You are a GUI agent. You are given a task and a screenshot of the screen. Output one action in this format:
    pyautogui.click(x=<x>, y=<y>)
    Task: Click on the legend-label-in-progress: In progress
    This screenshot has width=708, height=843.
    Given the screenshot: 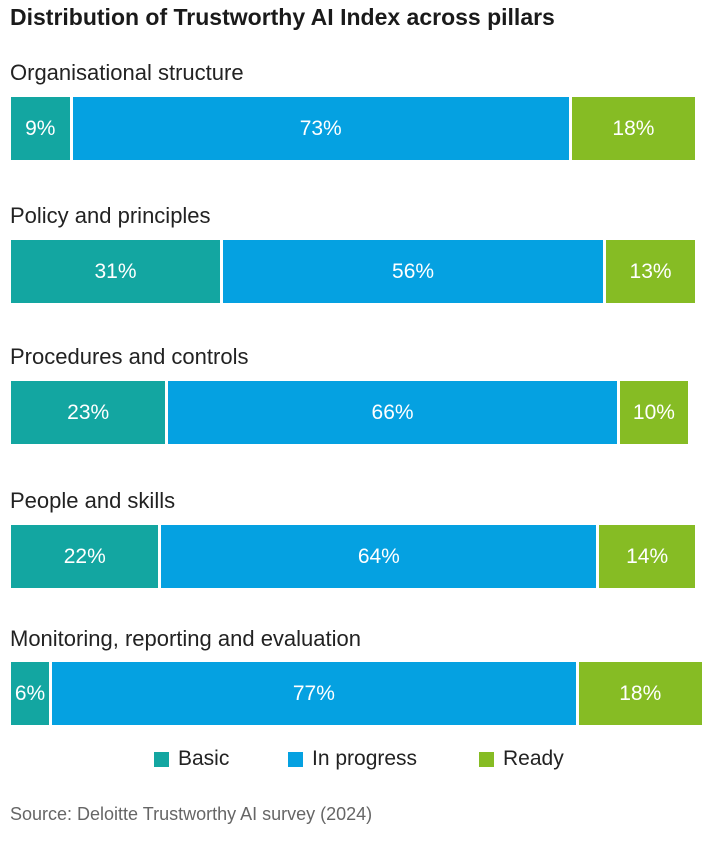 What is the action you would take?
    pyautogui.click(x=365, y=758)
    